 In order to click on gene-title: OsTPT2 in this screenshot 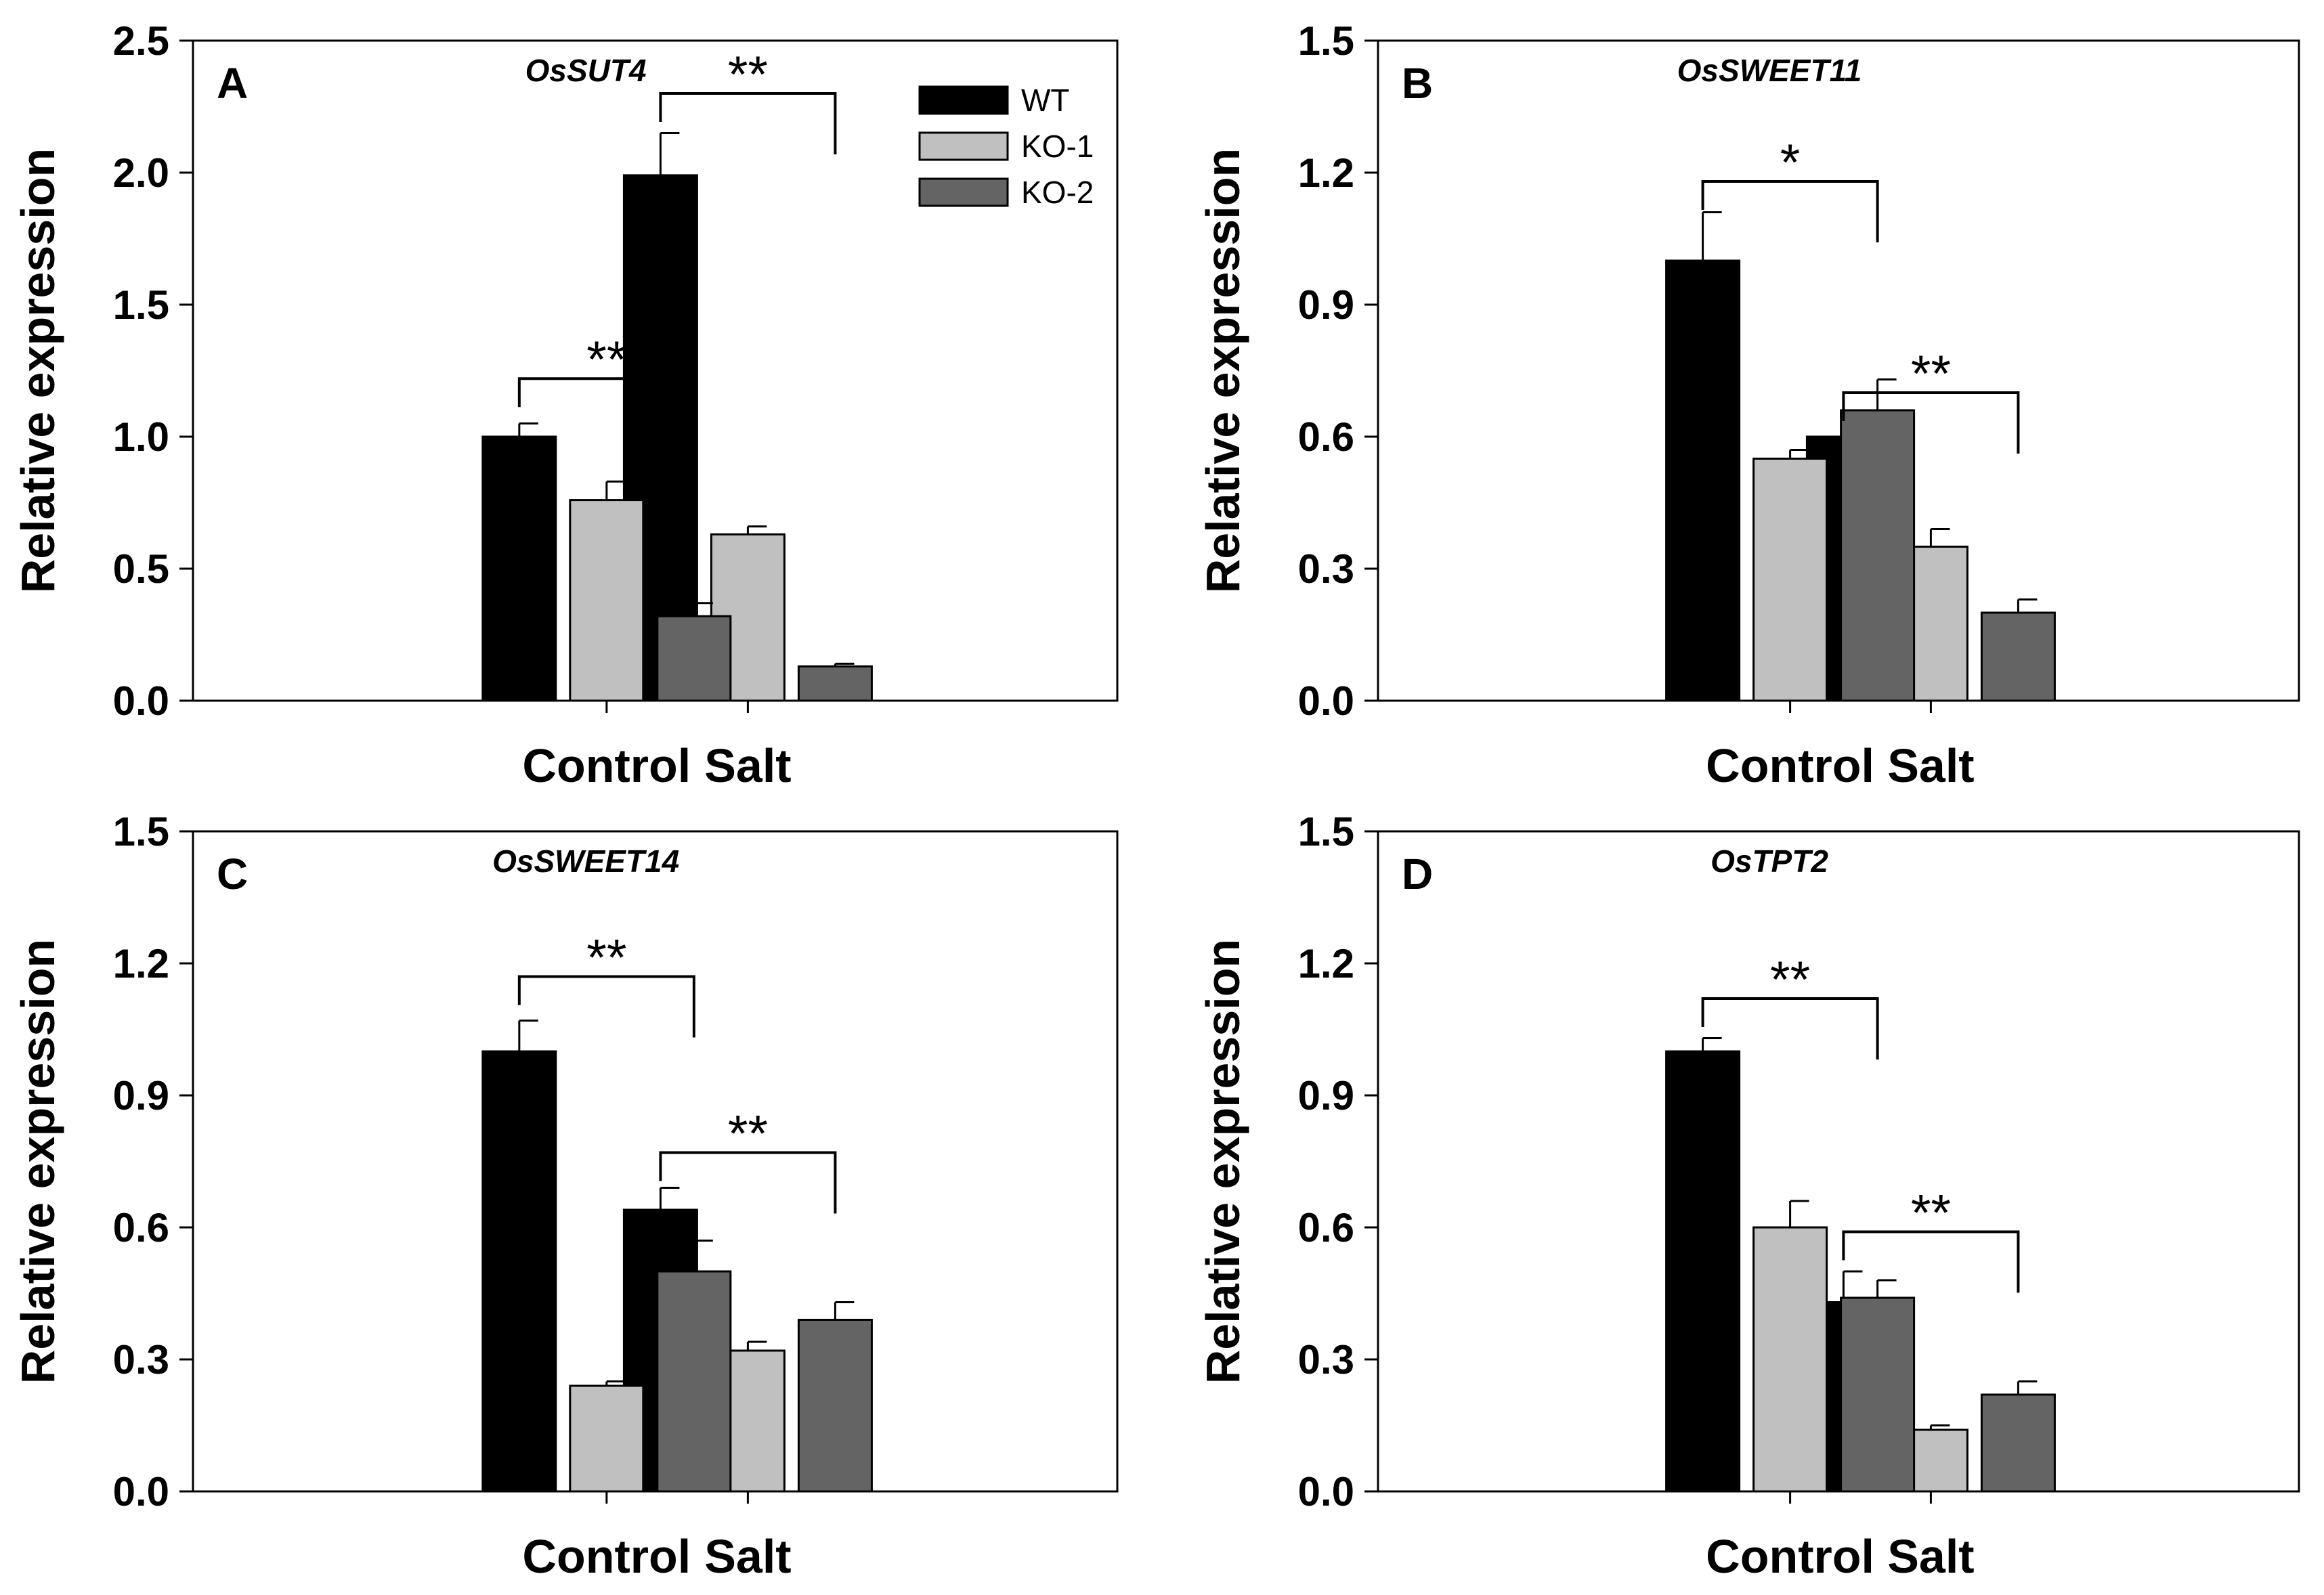, I will do `click(1769, 861)`.